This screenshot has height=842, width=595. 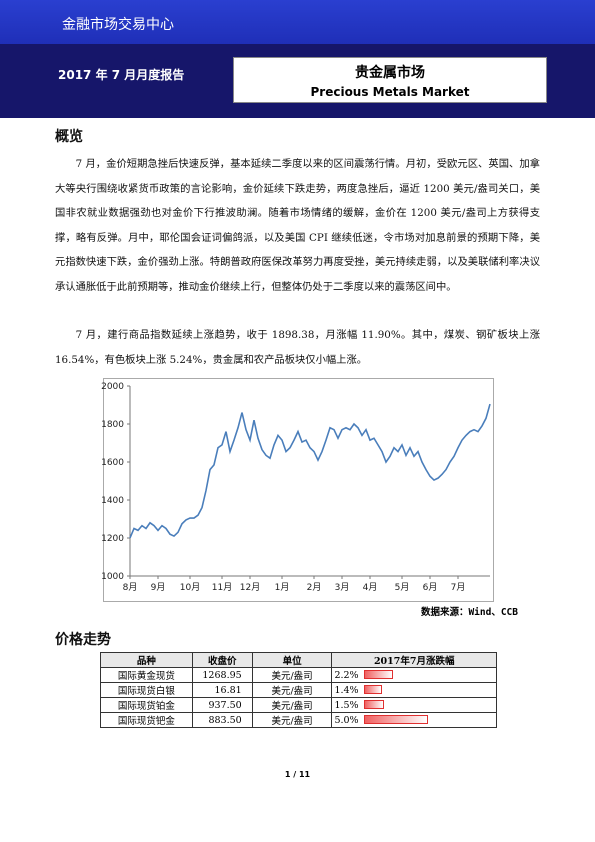 I want to click on change-label: 1.4%, so click(x=346, y=690).